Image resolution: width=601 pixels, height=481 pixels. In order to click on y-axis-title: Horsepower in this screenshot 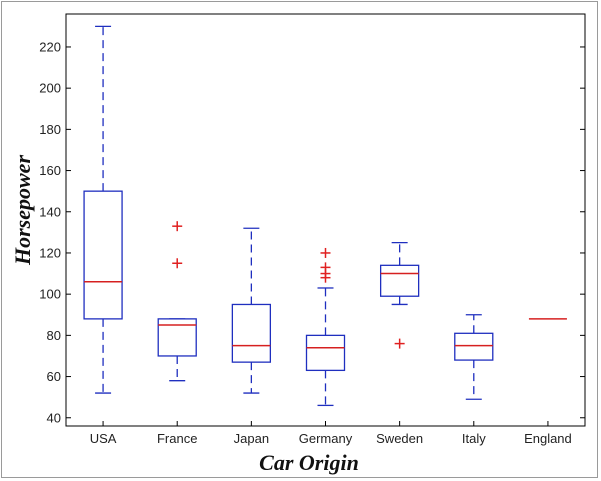, I will do `click(22, 210)`.